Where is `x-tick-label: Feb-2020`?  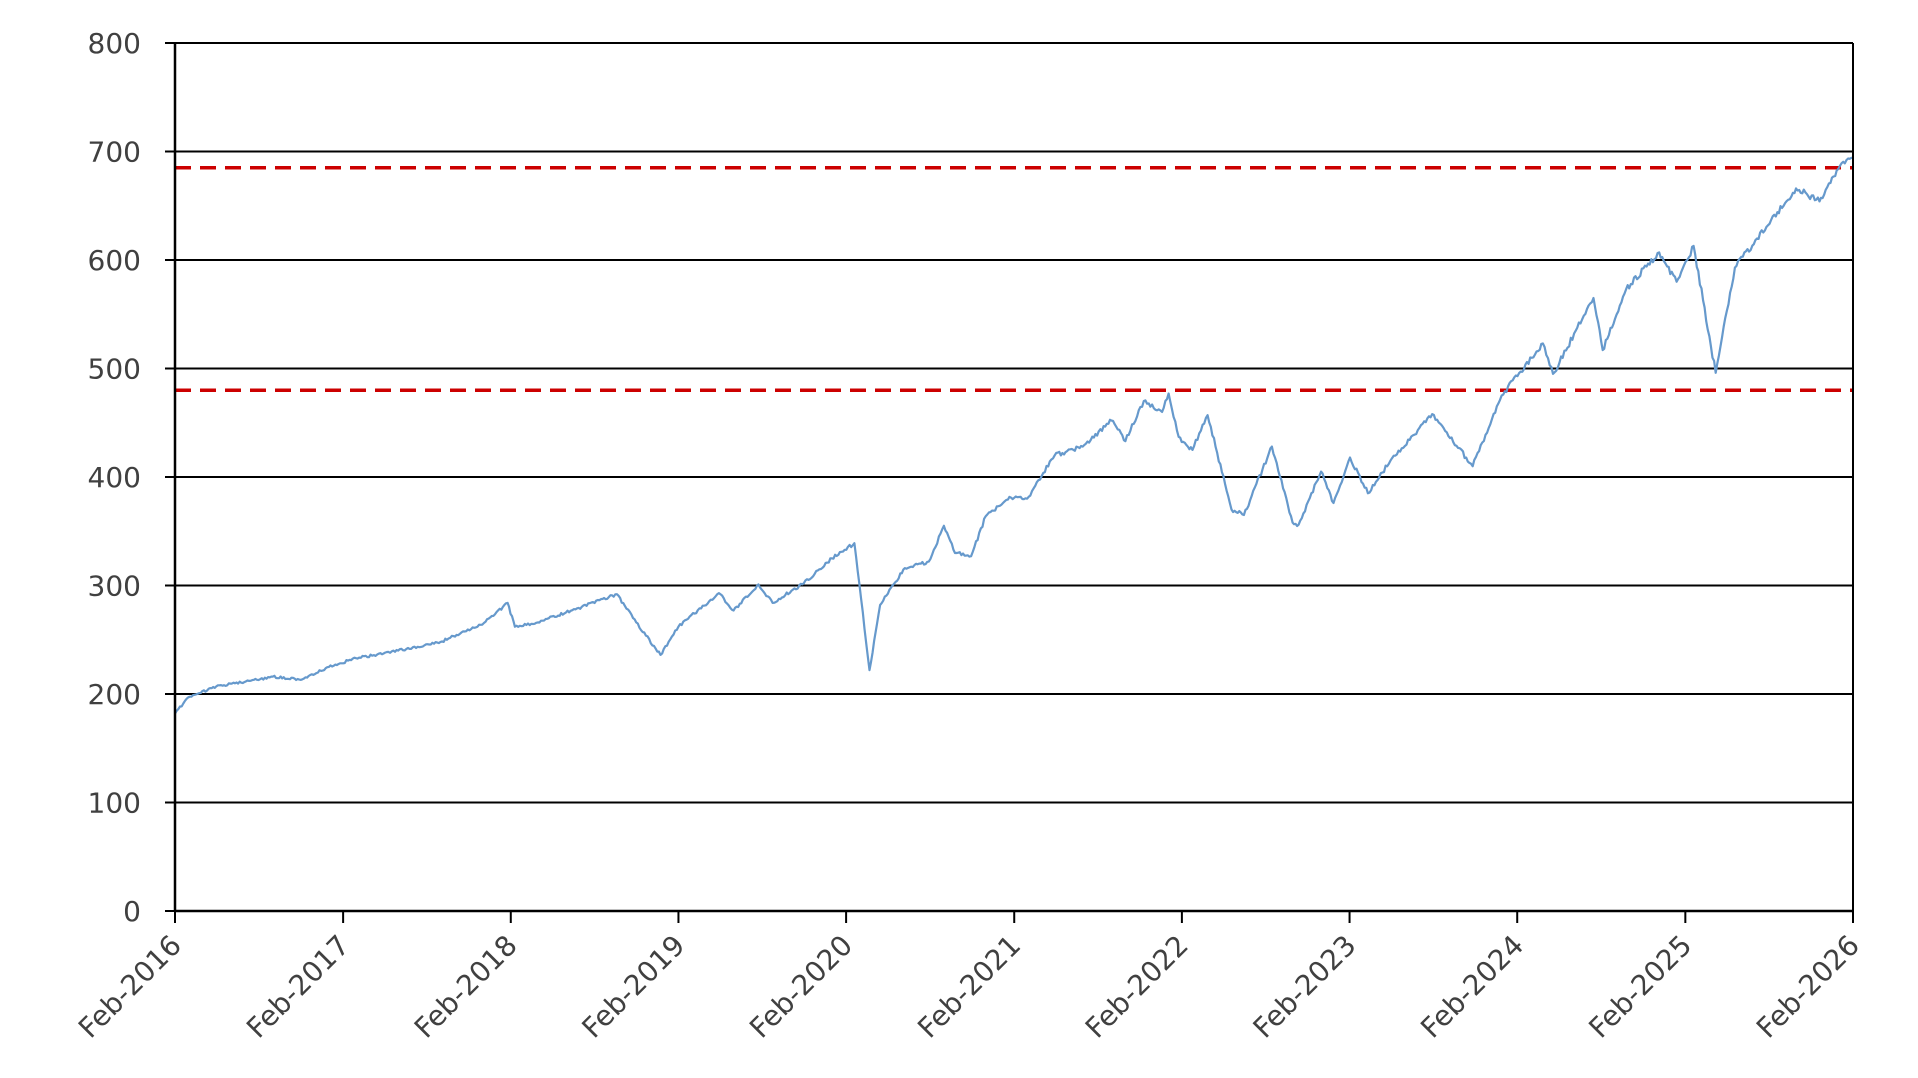
x-tick-label: Feb-2020 is located at coordinates (801, 987).